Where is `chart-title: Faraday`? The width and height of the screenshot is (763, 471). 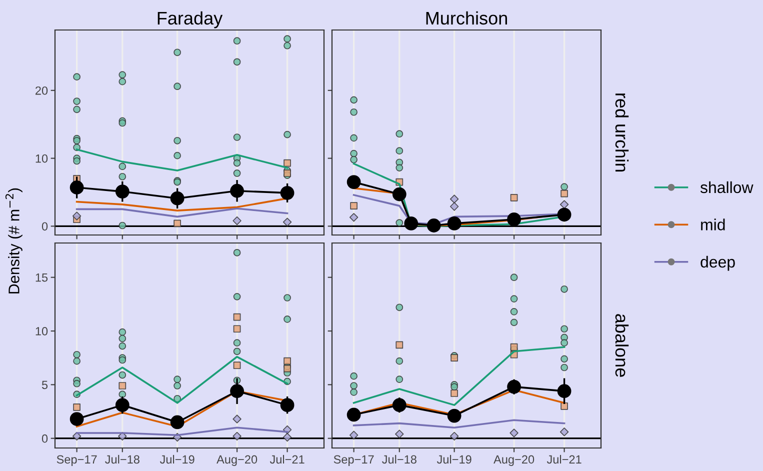
chart-title: Faraday is located at coordinates (190, 19).